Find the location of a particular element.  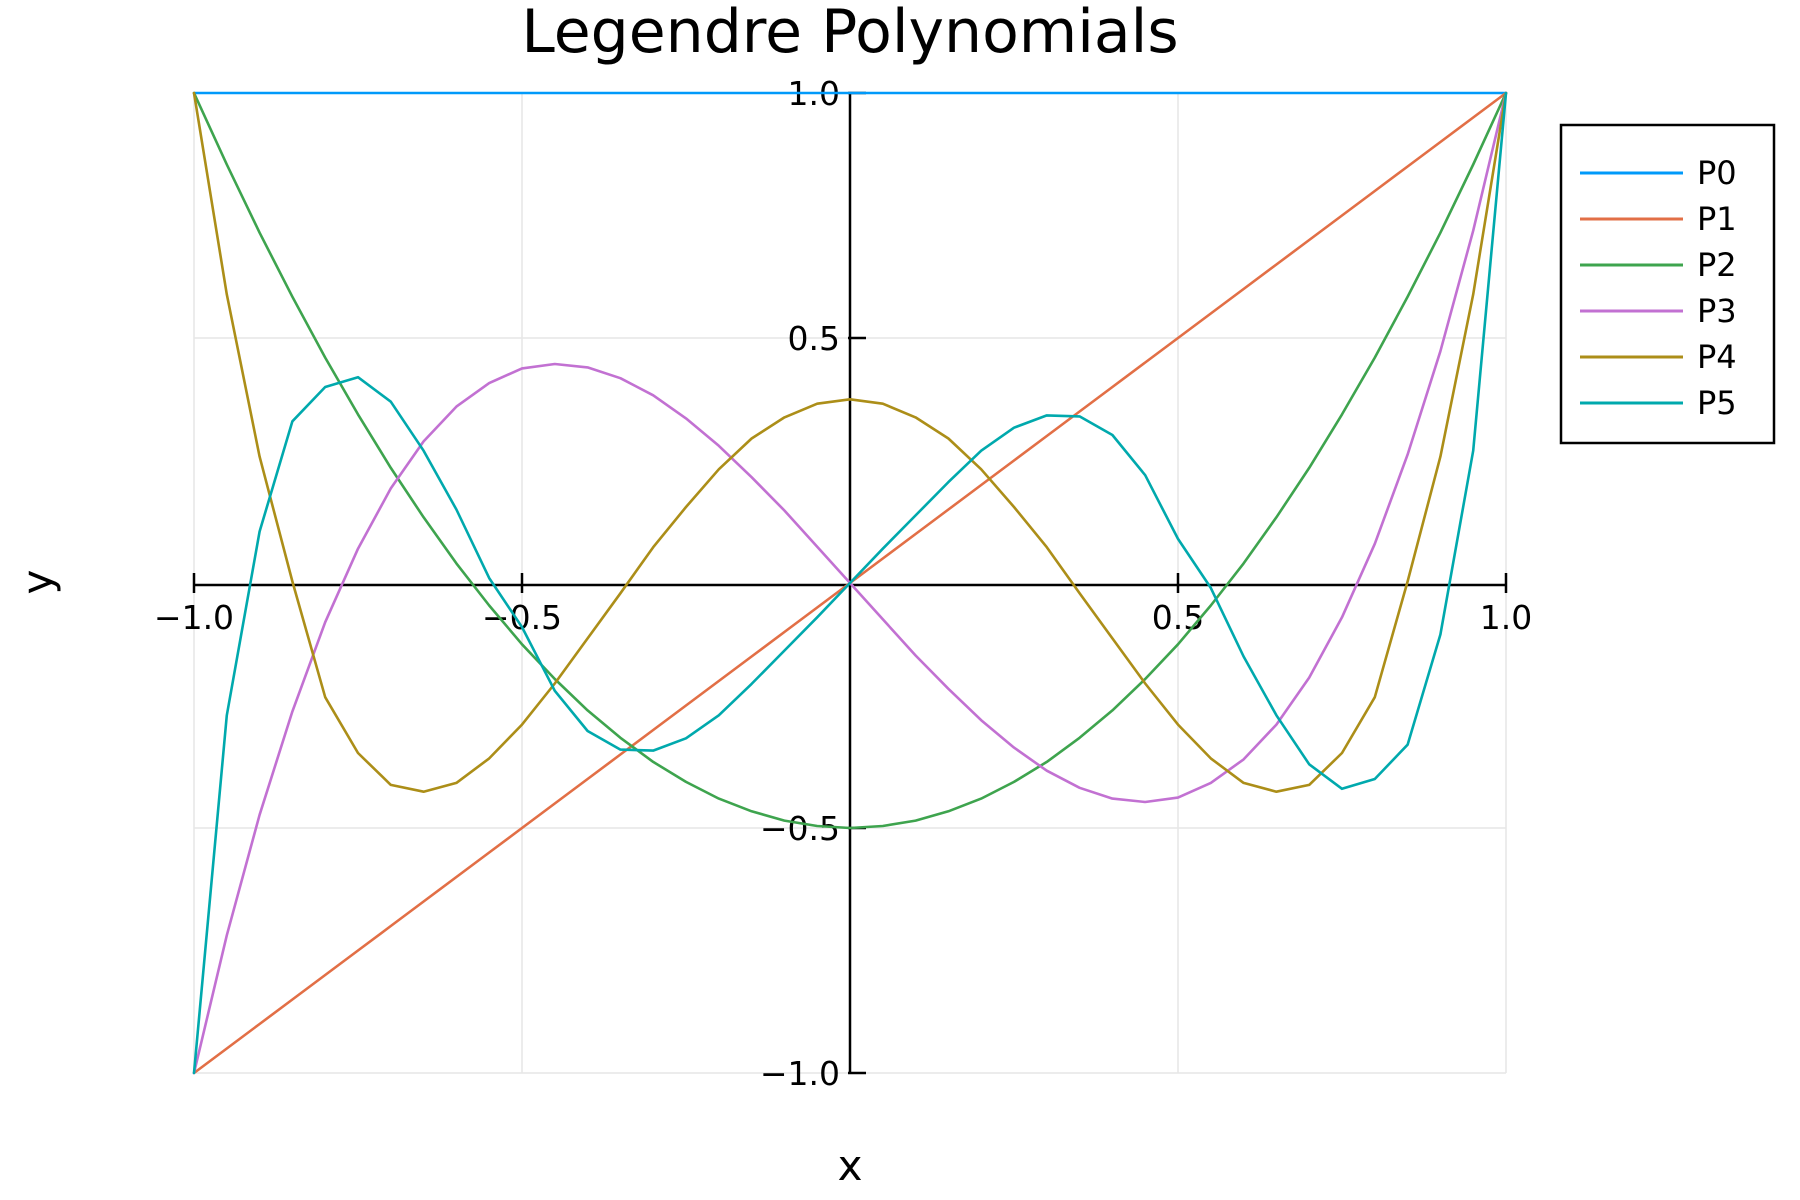

legend-label-p3: P3 is located at coordinates (1717, 311).